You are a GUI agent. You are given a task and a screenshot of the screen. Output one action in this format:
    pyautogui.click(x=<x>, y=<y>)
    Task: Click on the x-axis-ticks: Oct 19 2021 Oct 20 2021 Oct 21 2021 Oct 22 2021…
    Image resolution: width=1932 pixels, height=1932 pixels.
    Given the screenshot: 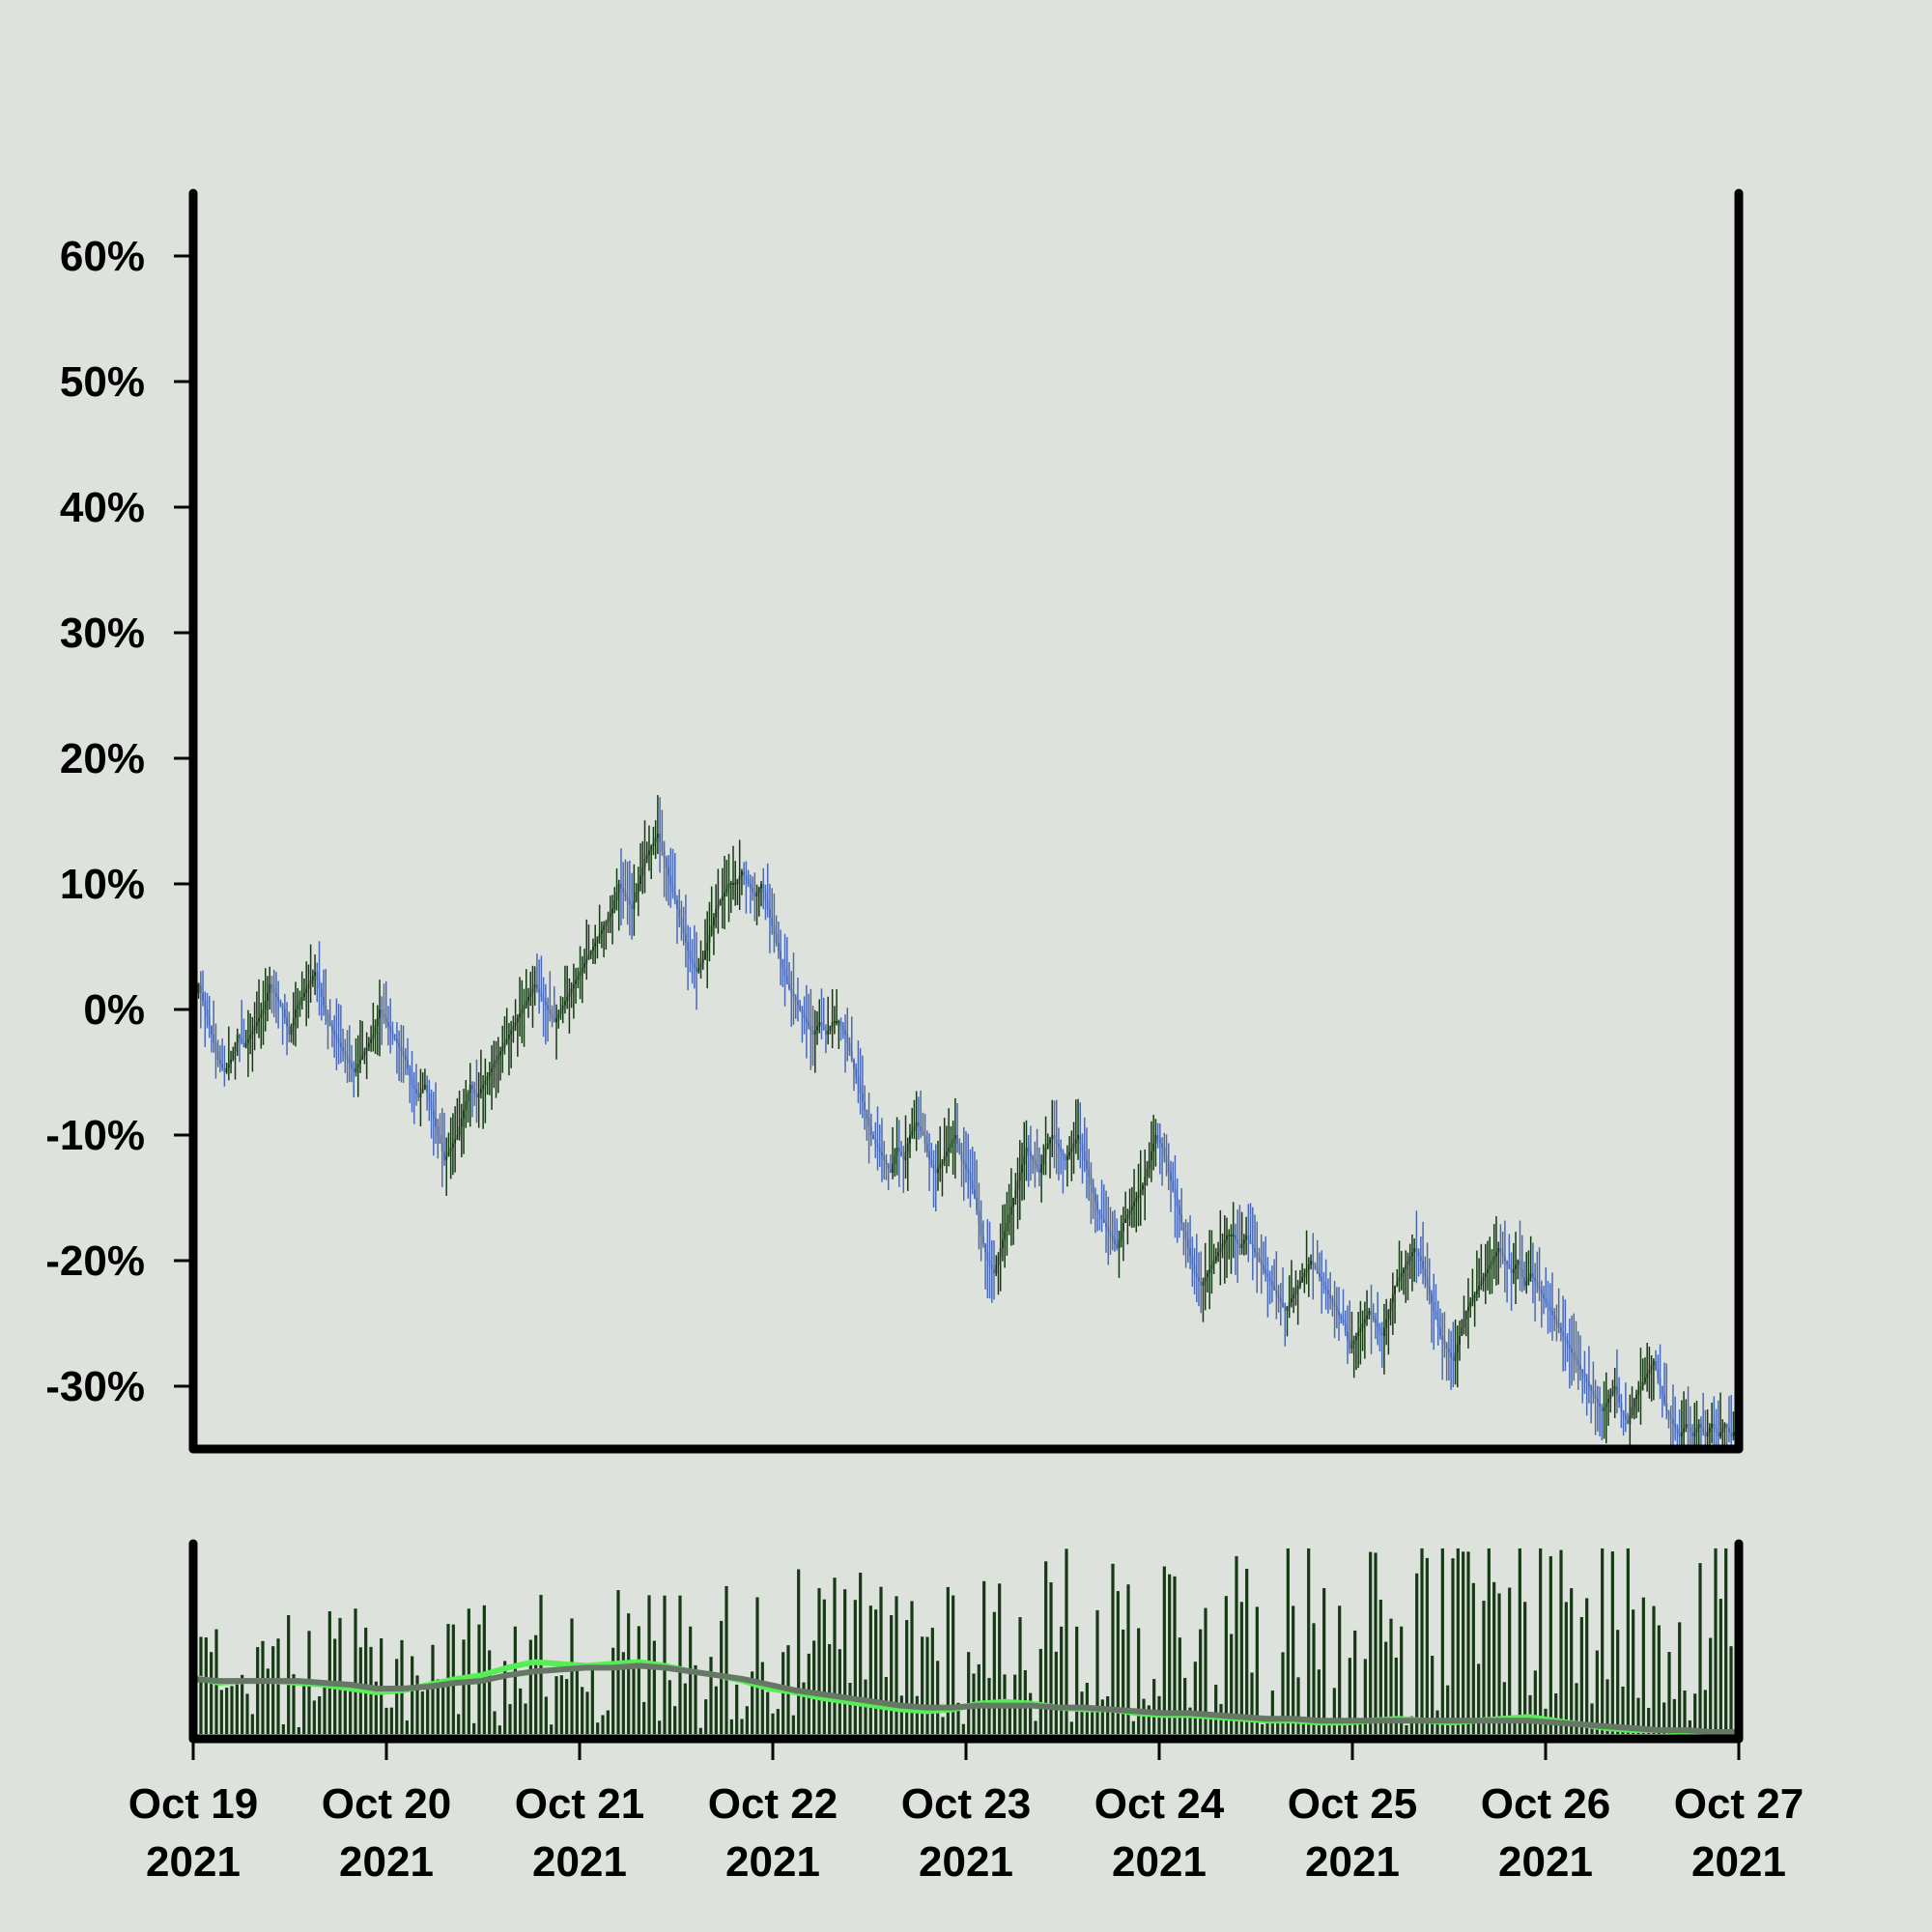 What is the action you would take?
    pyautogui.click(x=966, y=1812)
    